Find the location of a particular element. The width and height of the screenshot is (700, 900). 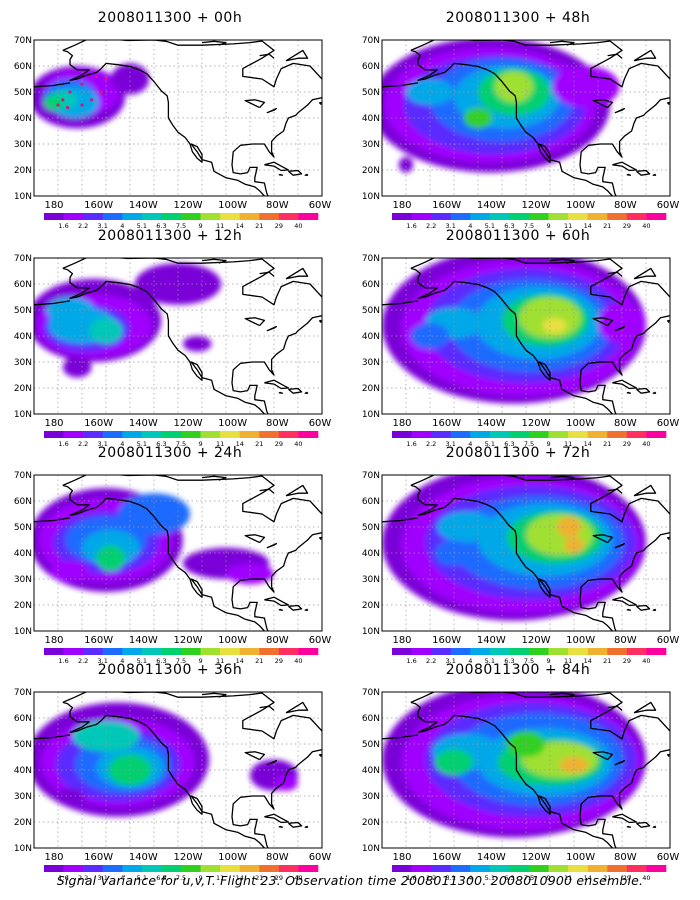

panel-title: 2008011300 + 60h is located at coordinates (518, 236).